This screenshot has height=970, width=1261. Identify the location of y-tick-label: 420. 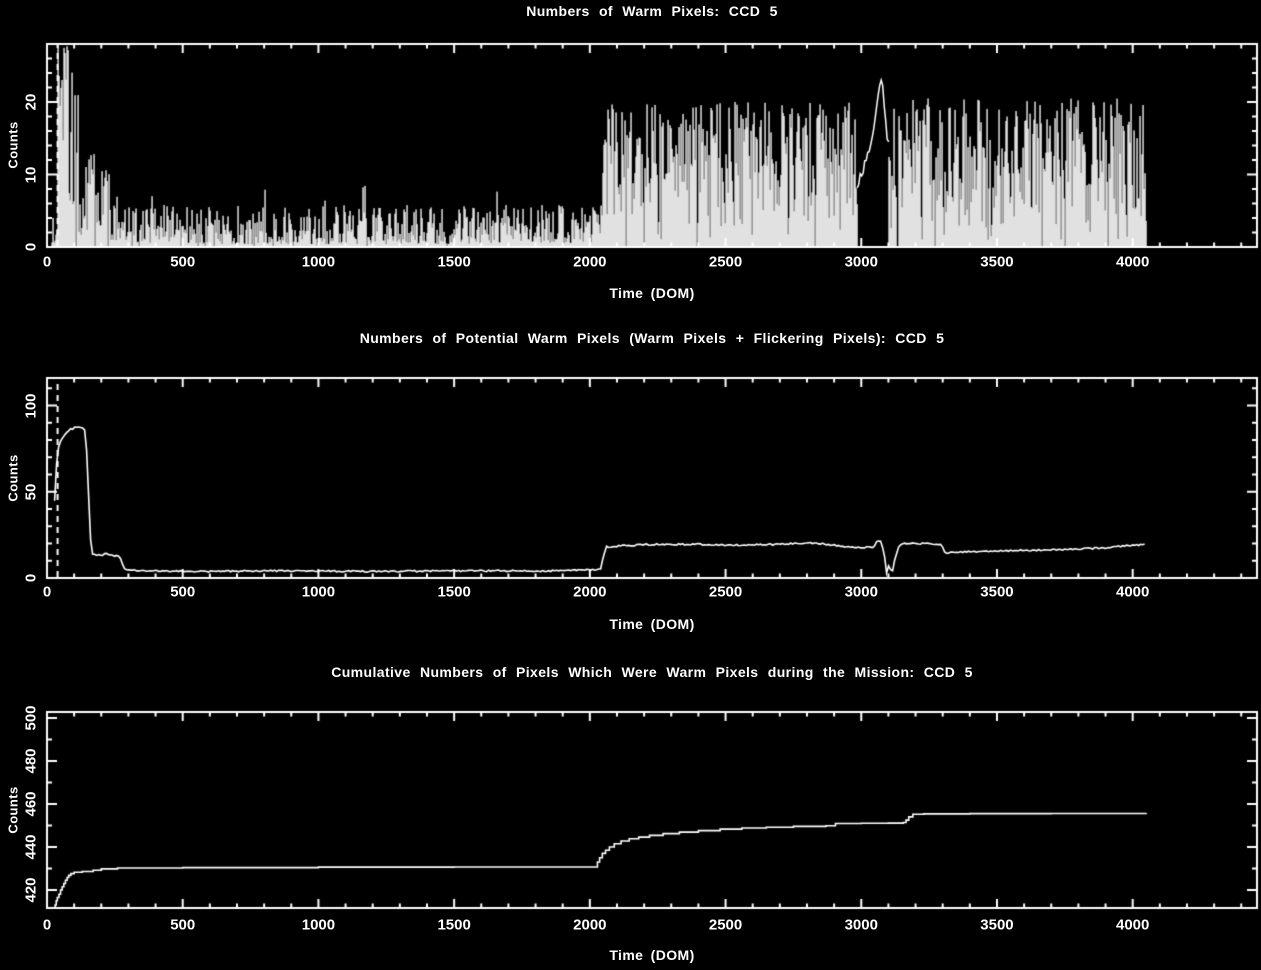
(31, 890).